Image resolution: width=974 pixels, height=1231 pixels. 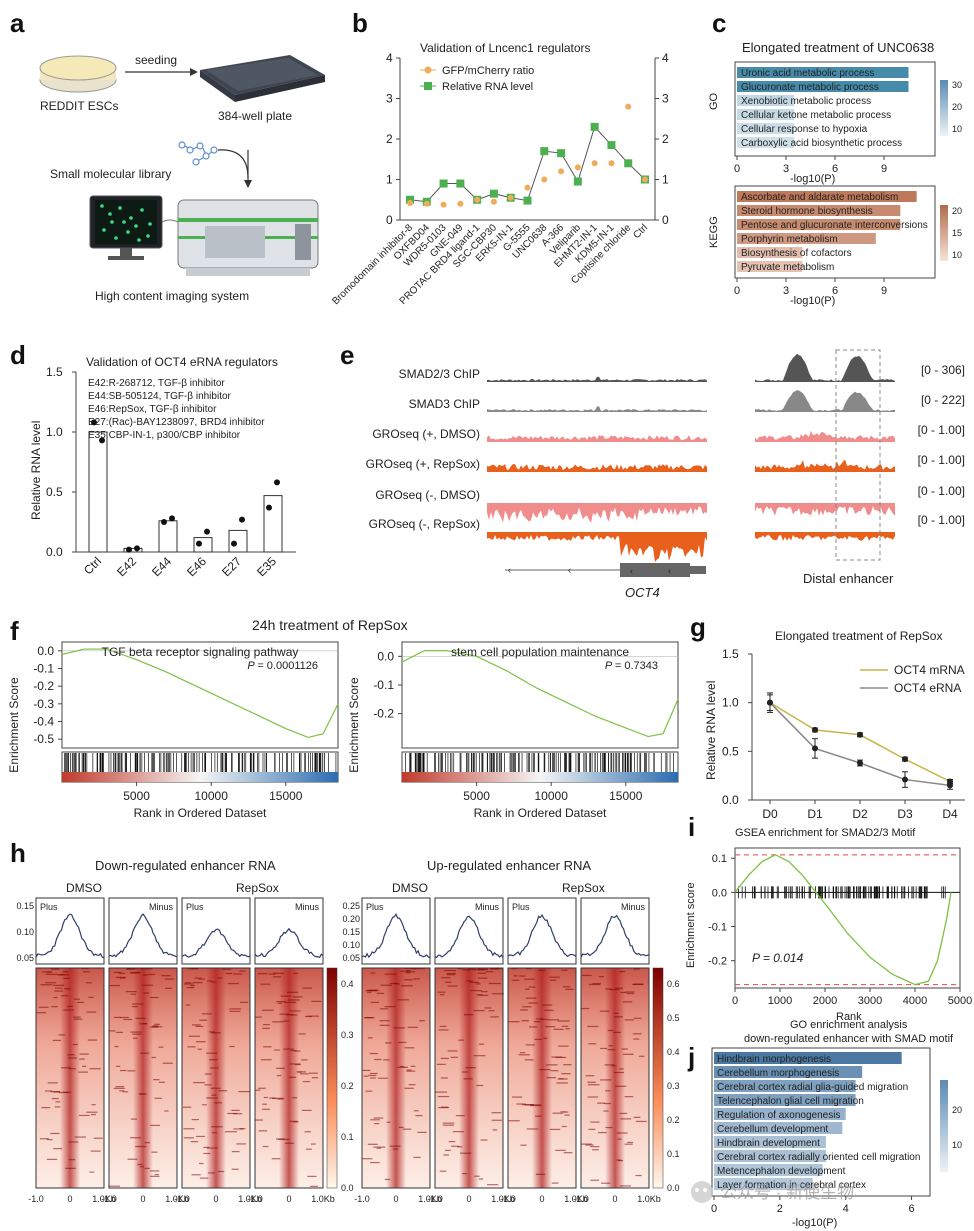 I want to click on go-cbar-tick-0: 30, so click(x=957, y=85).